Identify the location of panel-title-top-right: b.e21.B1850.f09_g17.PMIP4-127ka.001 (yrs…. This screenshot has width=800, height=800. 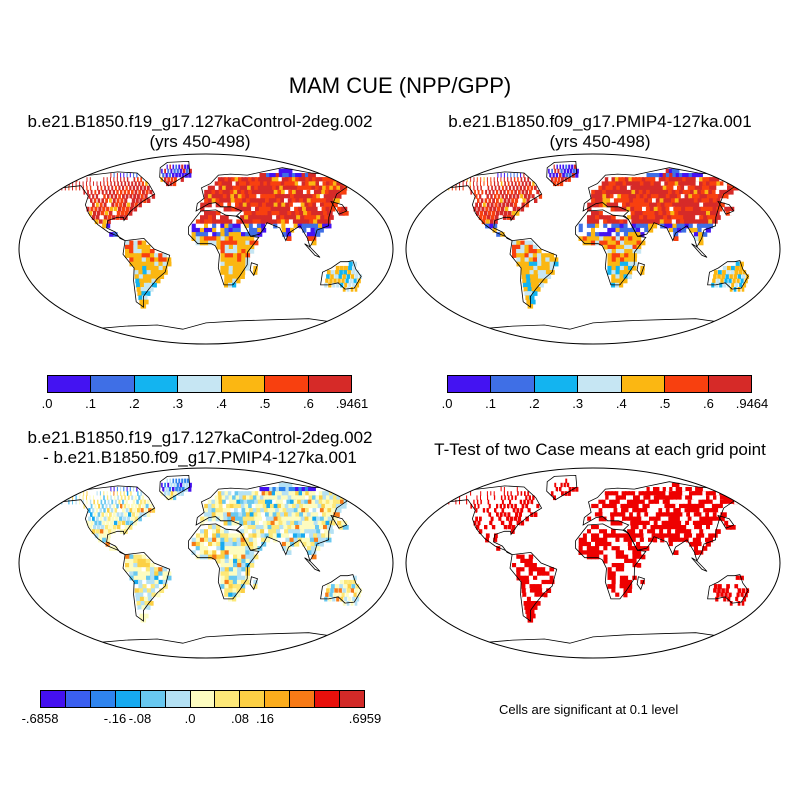
(600, 132).